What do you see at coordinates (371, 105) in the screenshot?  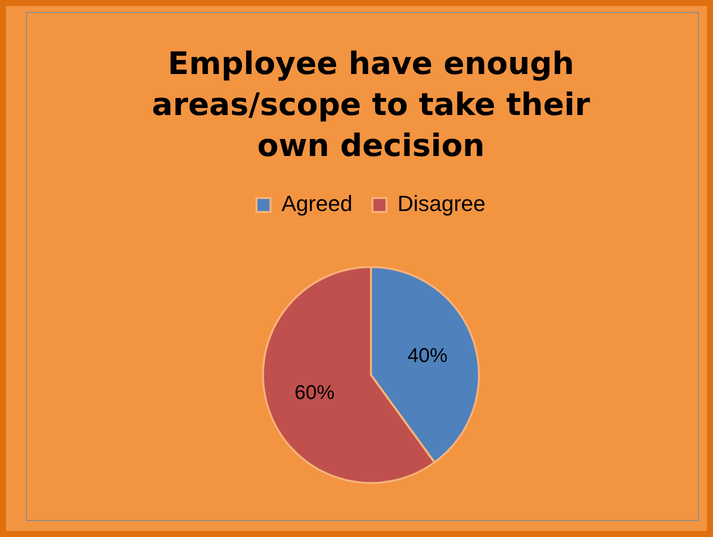 I see `chart-title: Employee have enough areas/scope to take their own decision` at bounding box center [371, 105].